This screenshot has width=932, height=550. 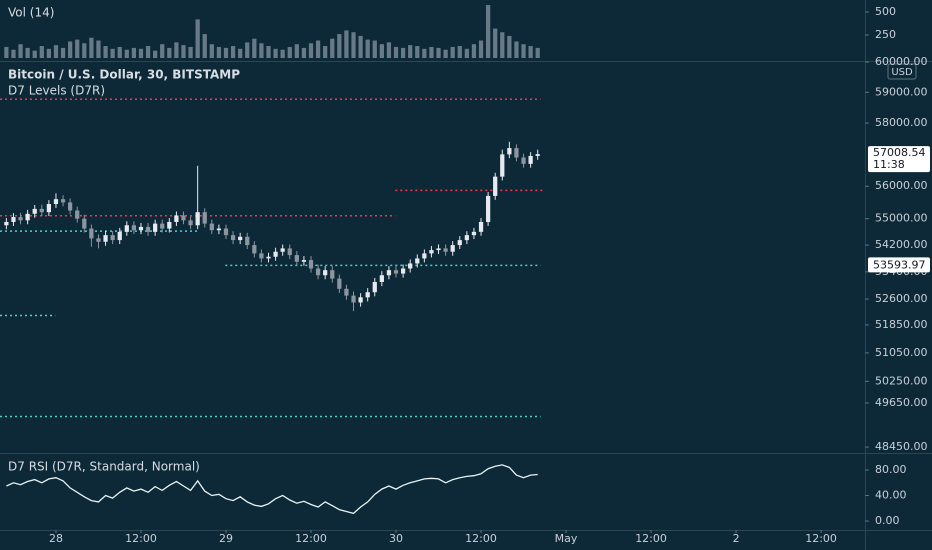 I want to click on indicator-title: D7 Levels (D7R), so click(x=56, y=91).